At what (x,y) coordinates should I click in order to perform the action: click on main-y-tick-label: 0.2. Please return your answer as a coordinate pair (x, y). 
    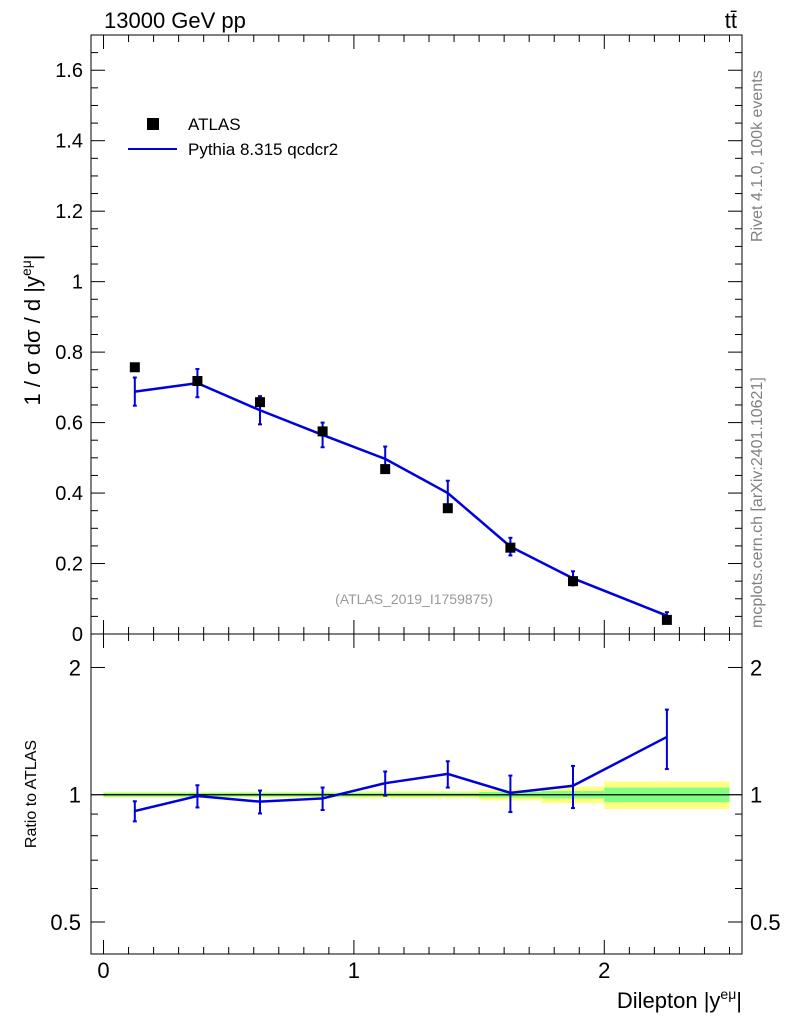
    Looking at the image, I should click on (69, 565).